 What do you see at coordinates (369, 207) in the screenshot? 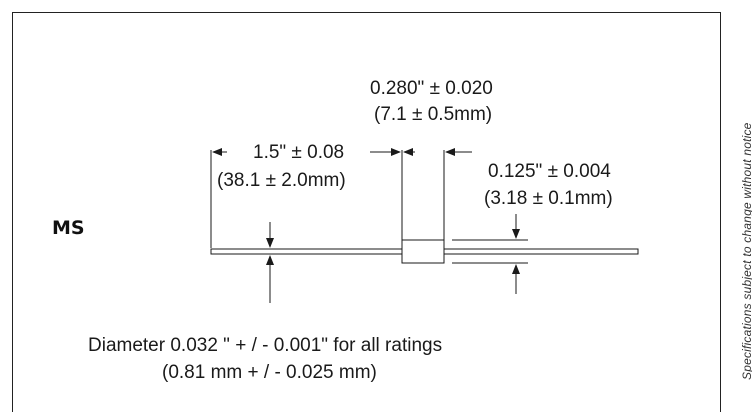
I see `extension-lines` at bounding box center [369, 207].